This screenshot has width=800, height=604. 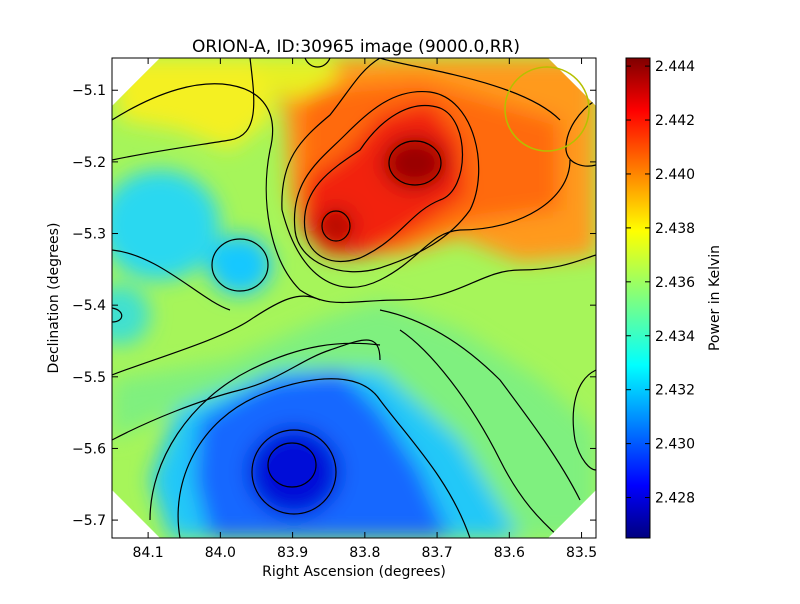 What do you see at coordinates (356, 47) in the screenshot?
I see `chart-title: ORION-A, ID:30965 image (9000.0,RR)` at bounding box center [356, 47].